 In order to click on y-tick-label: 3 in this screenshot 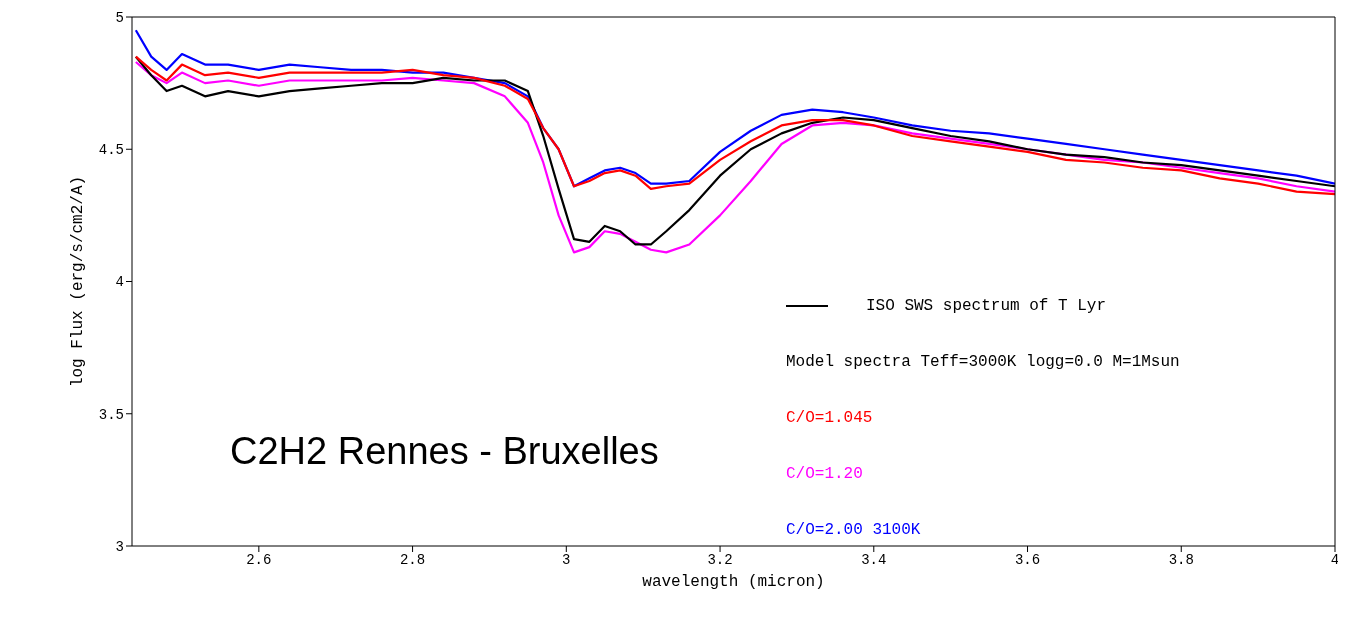, I will do `click(119, 546)`.